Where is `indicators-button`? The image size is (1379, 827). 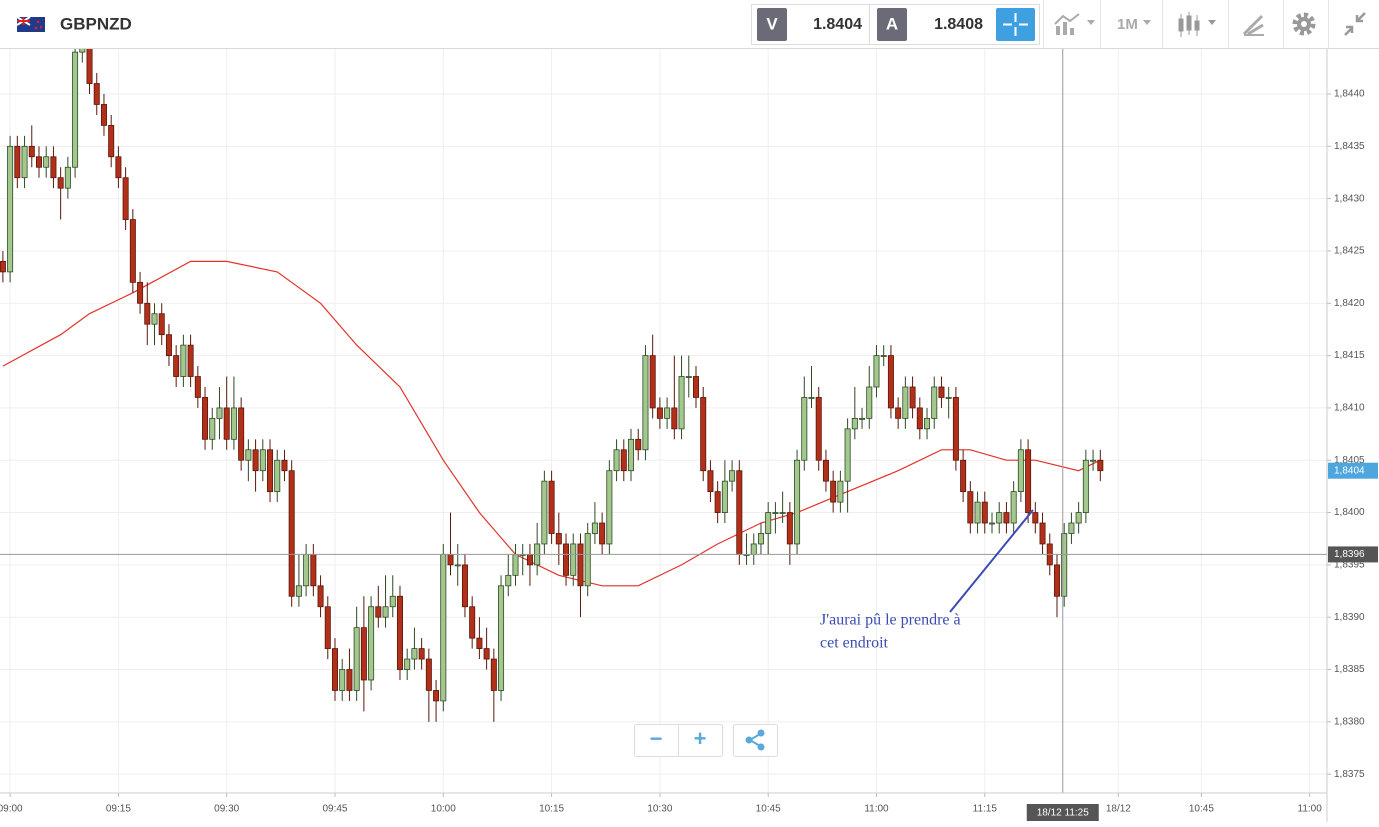 indicators-button is located at coordinates (1074, 24).